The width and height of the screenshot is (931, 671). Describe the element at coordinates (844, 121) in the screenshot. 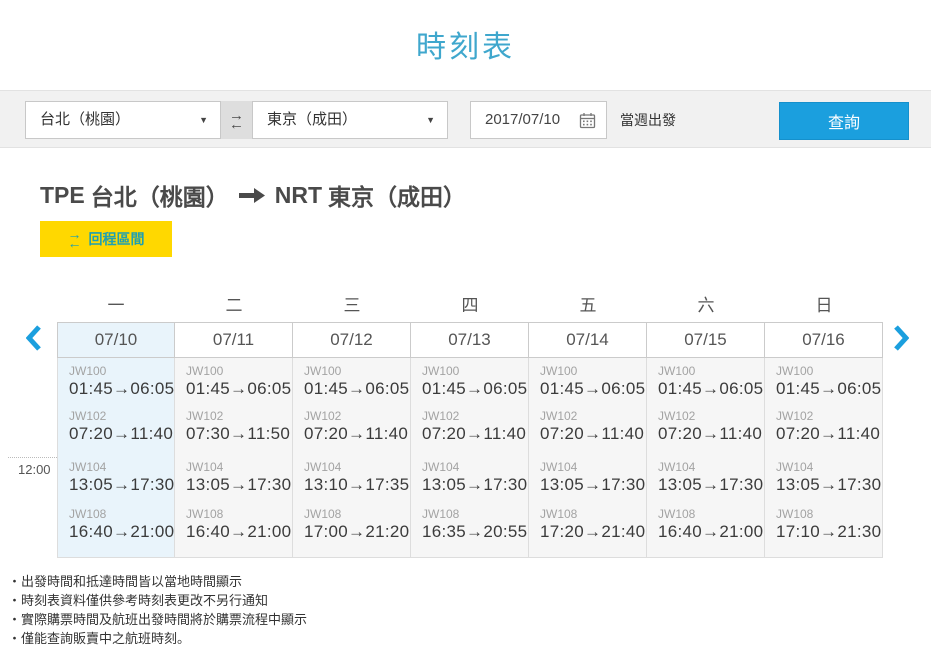

I see `search-button: 查詢` at that location.